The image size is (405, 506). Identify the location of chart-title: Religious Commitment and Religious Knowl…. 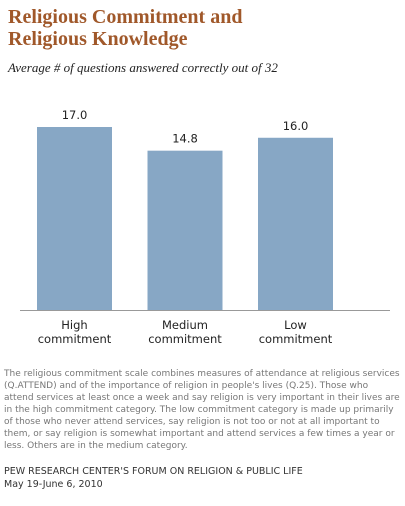
(125, 28).